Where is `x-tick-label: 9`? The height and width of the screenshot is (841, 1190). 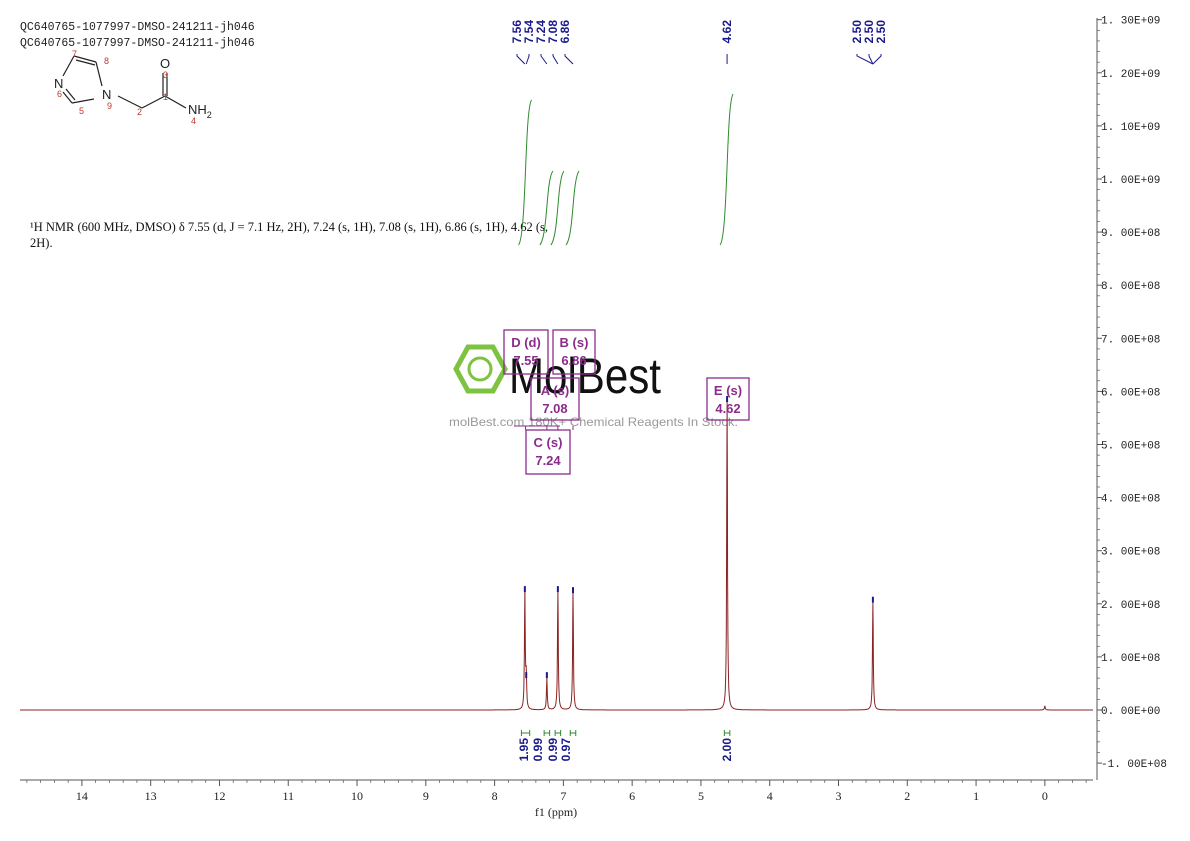 x-tick-label: 9 is located at coordinates (426, 796).